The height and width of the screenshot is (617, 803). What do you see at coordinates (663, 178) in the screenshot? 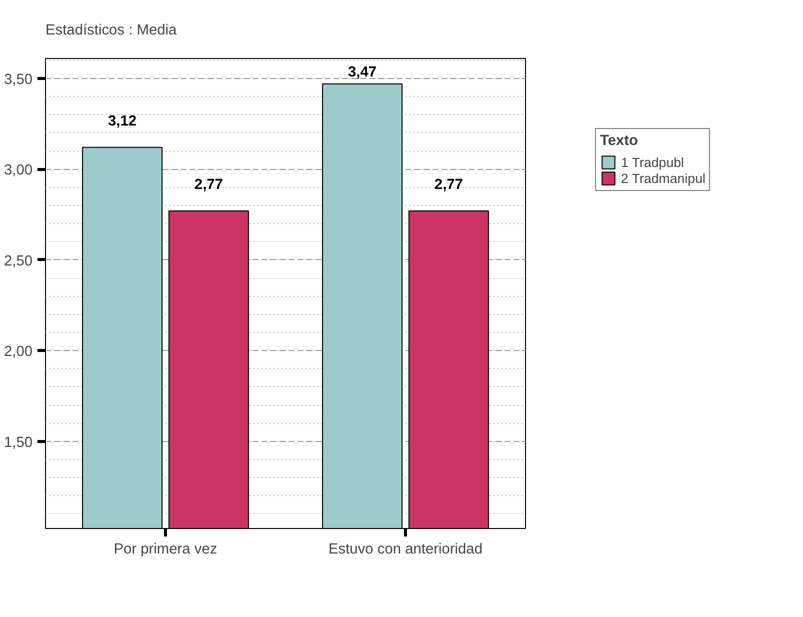
I see `legend-label: 2 Tradmanipul` at bounding box center [663, 178].